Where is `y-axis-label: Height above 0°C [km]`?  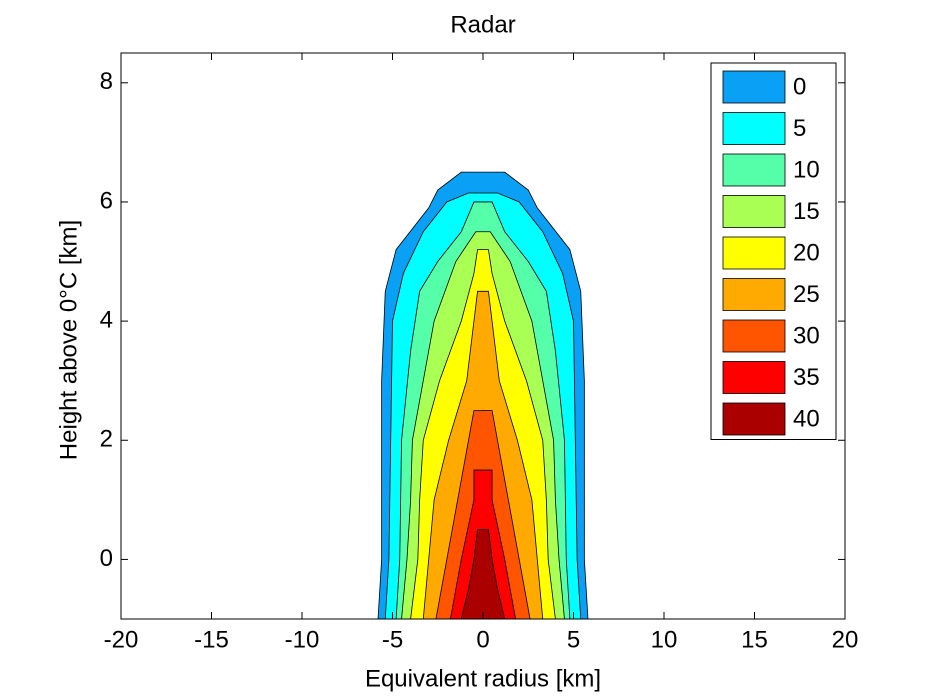 y-axis-label: Height above 0°C [km] is located at coordinates (68, 340).